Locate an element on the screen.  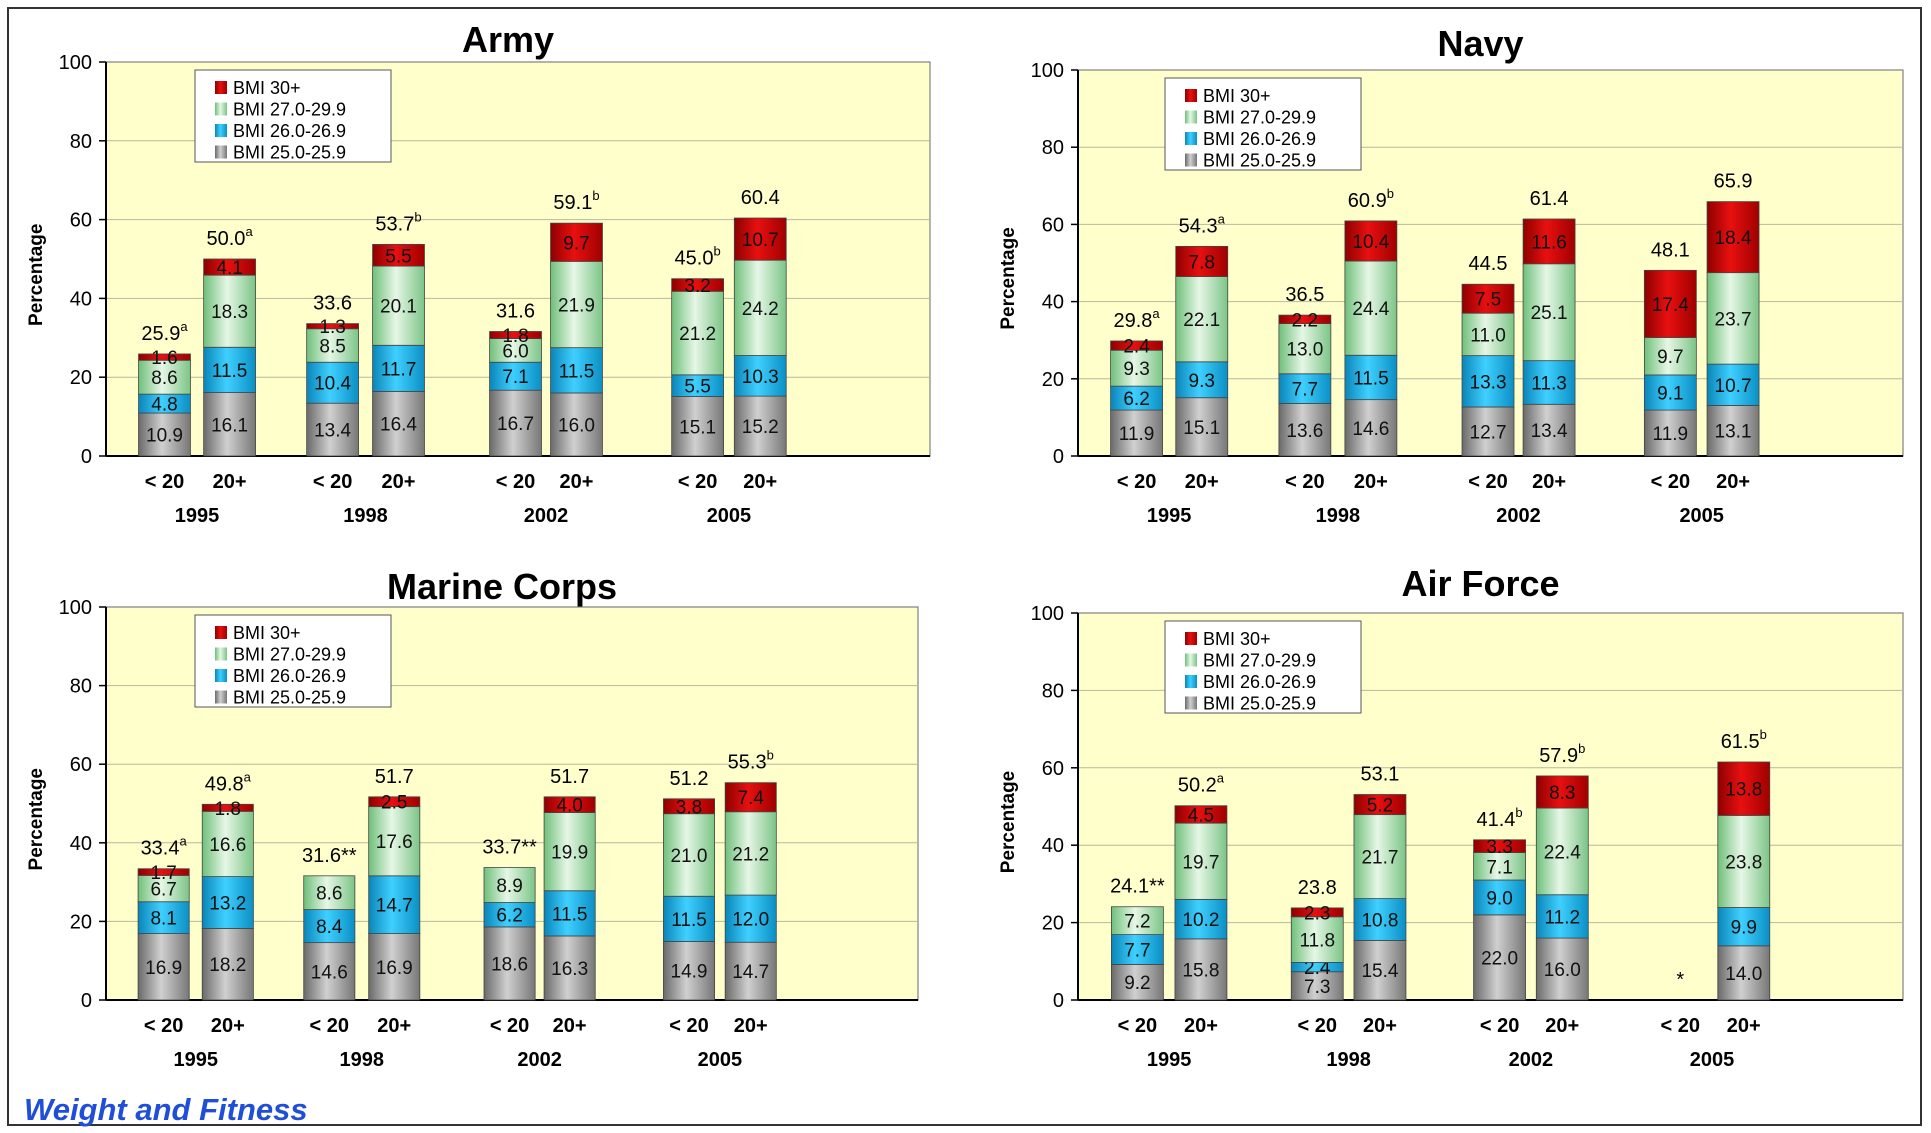
x-group-label: 1995 is located at coordinates (195, 1060).